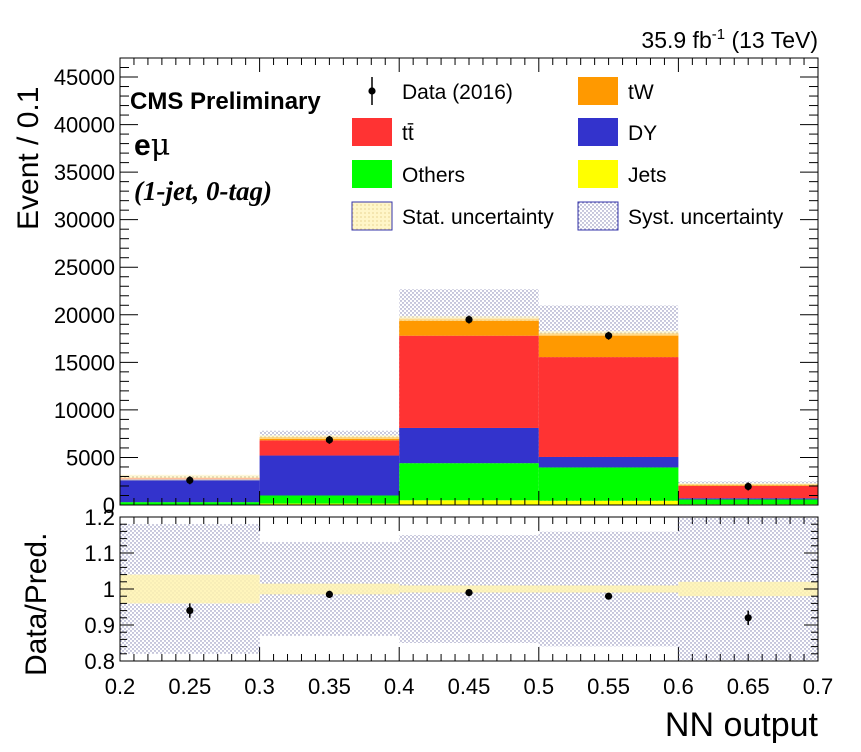 Image resolution: width=861 pixels, height=752 pixels. I want to click on x-tick-label: 0.25, so click(189, 686).